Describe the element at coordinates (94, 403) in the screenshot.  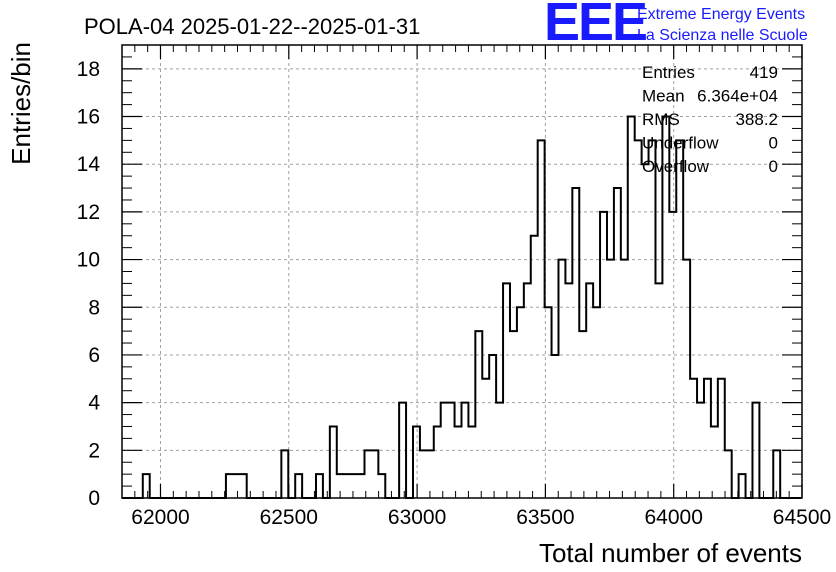
I see `y-tick-label: 4` at that location.